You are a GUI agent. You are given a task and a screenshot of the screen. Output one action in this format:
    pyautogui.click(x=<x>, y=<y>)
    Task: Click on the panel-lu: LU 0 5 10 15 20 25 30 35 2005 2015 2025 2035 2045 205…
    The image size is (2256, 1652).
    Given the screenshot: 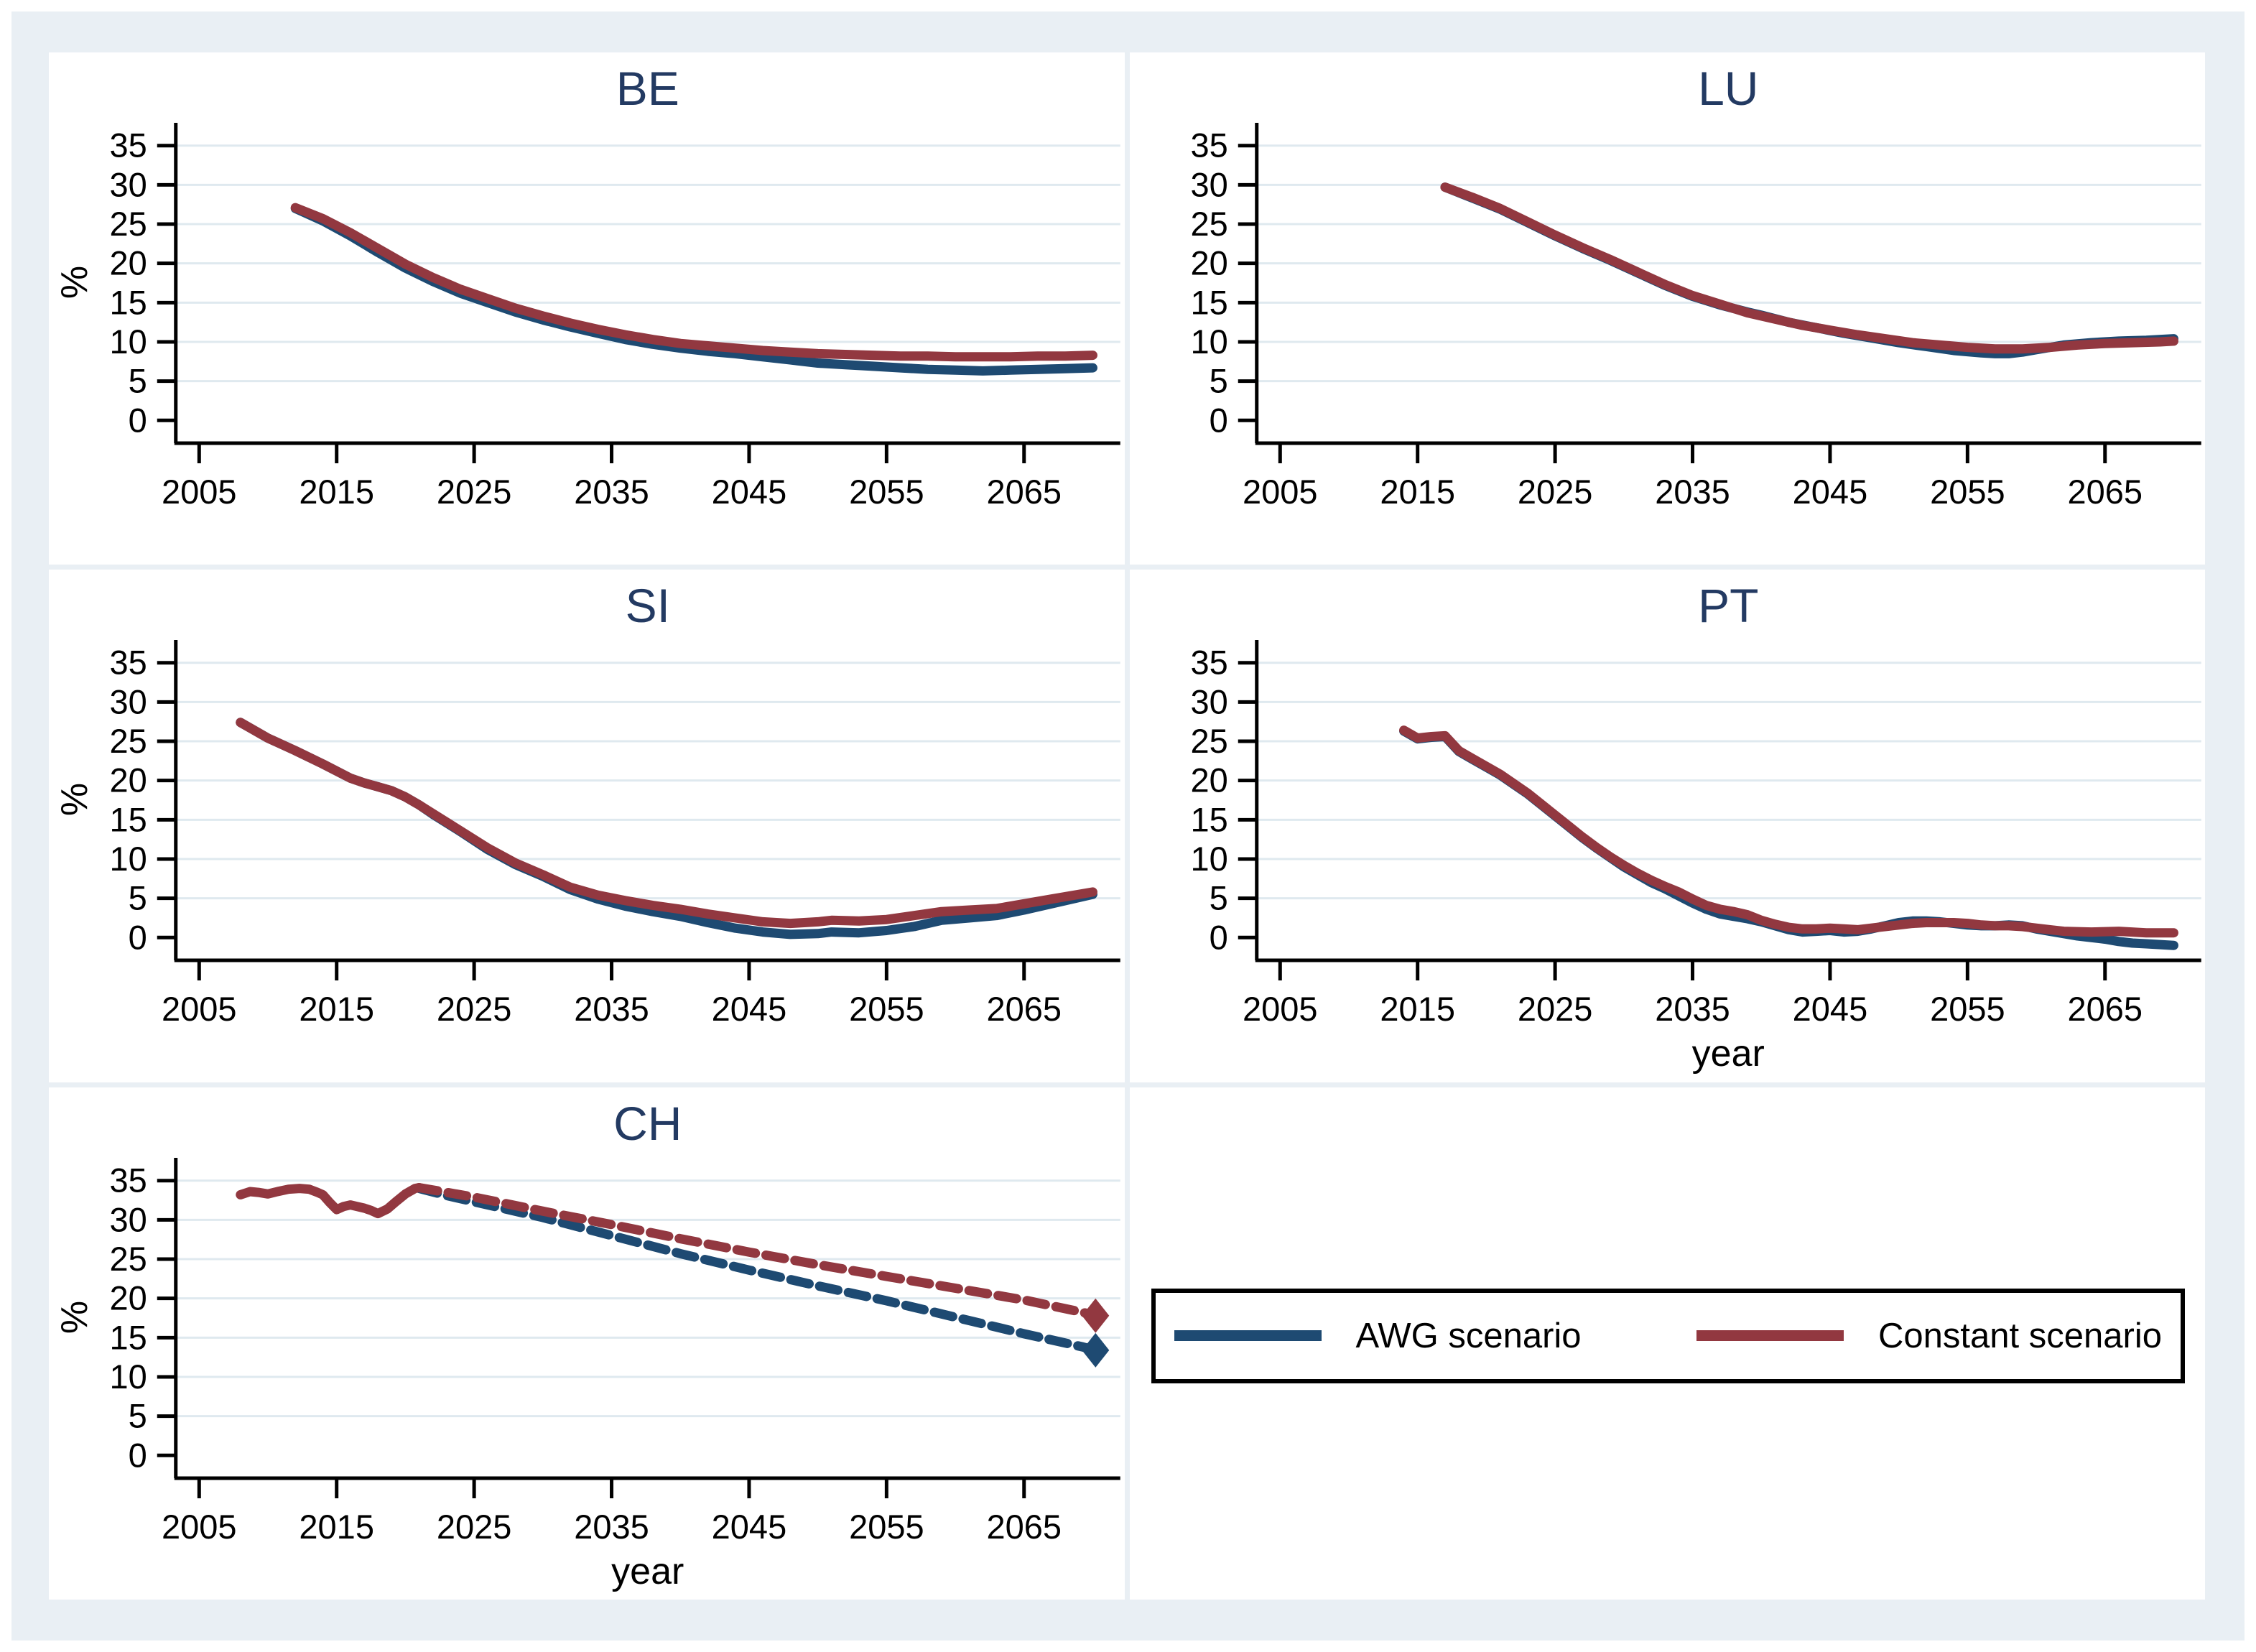 What is the action you would take?
    pyautogui.click(x=1667, y=308)
    